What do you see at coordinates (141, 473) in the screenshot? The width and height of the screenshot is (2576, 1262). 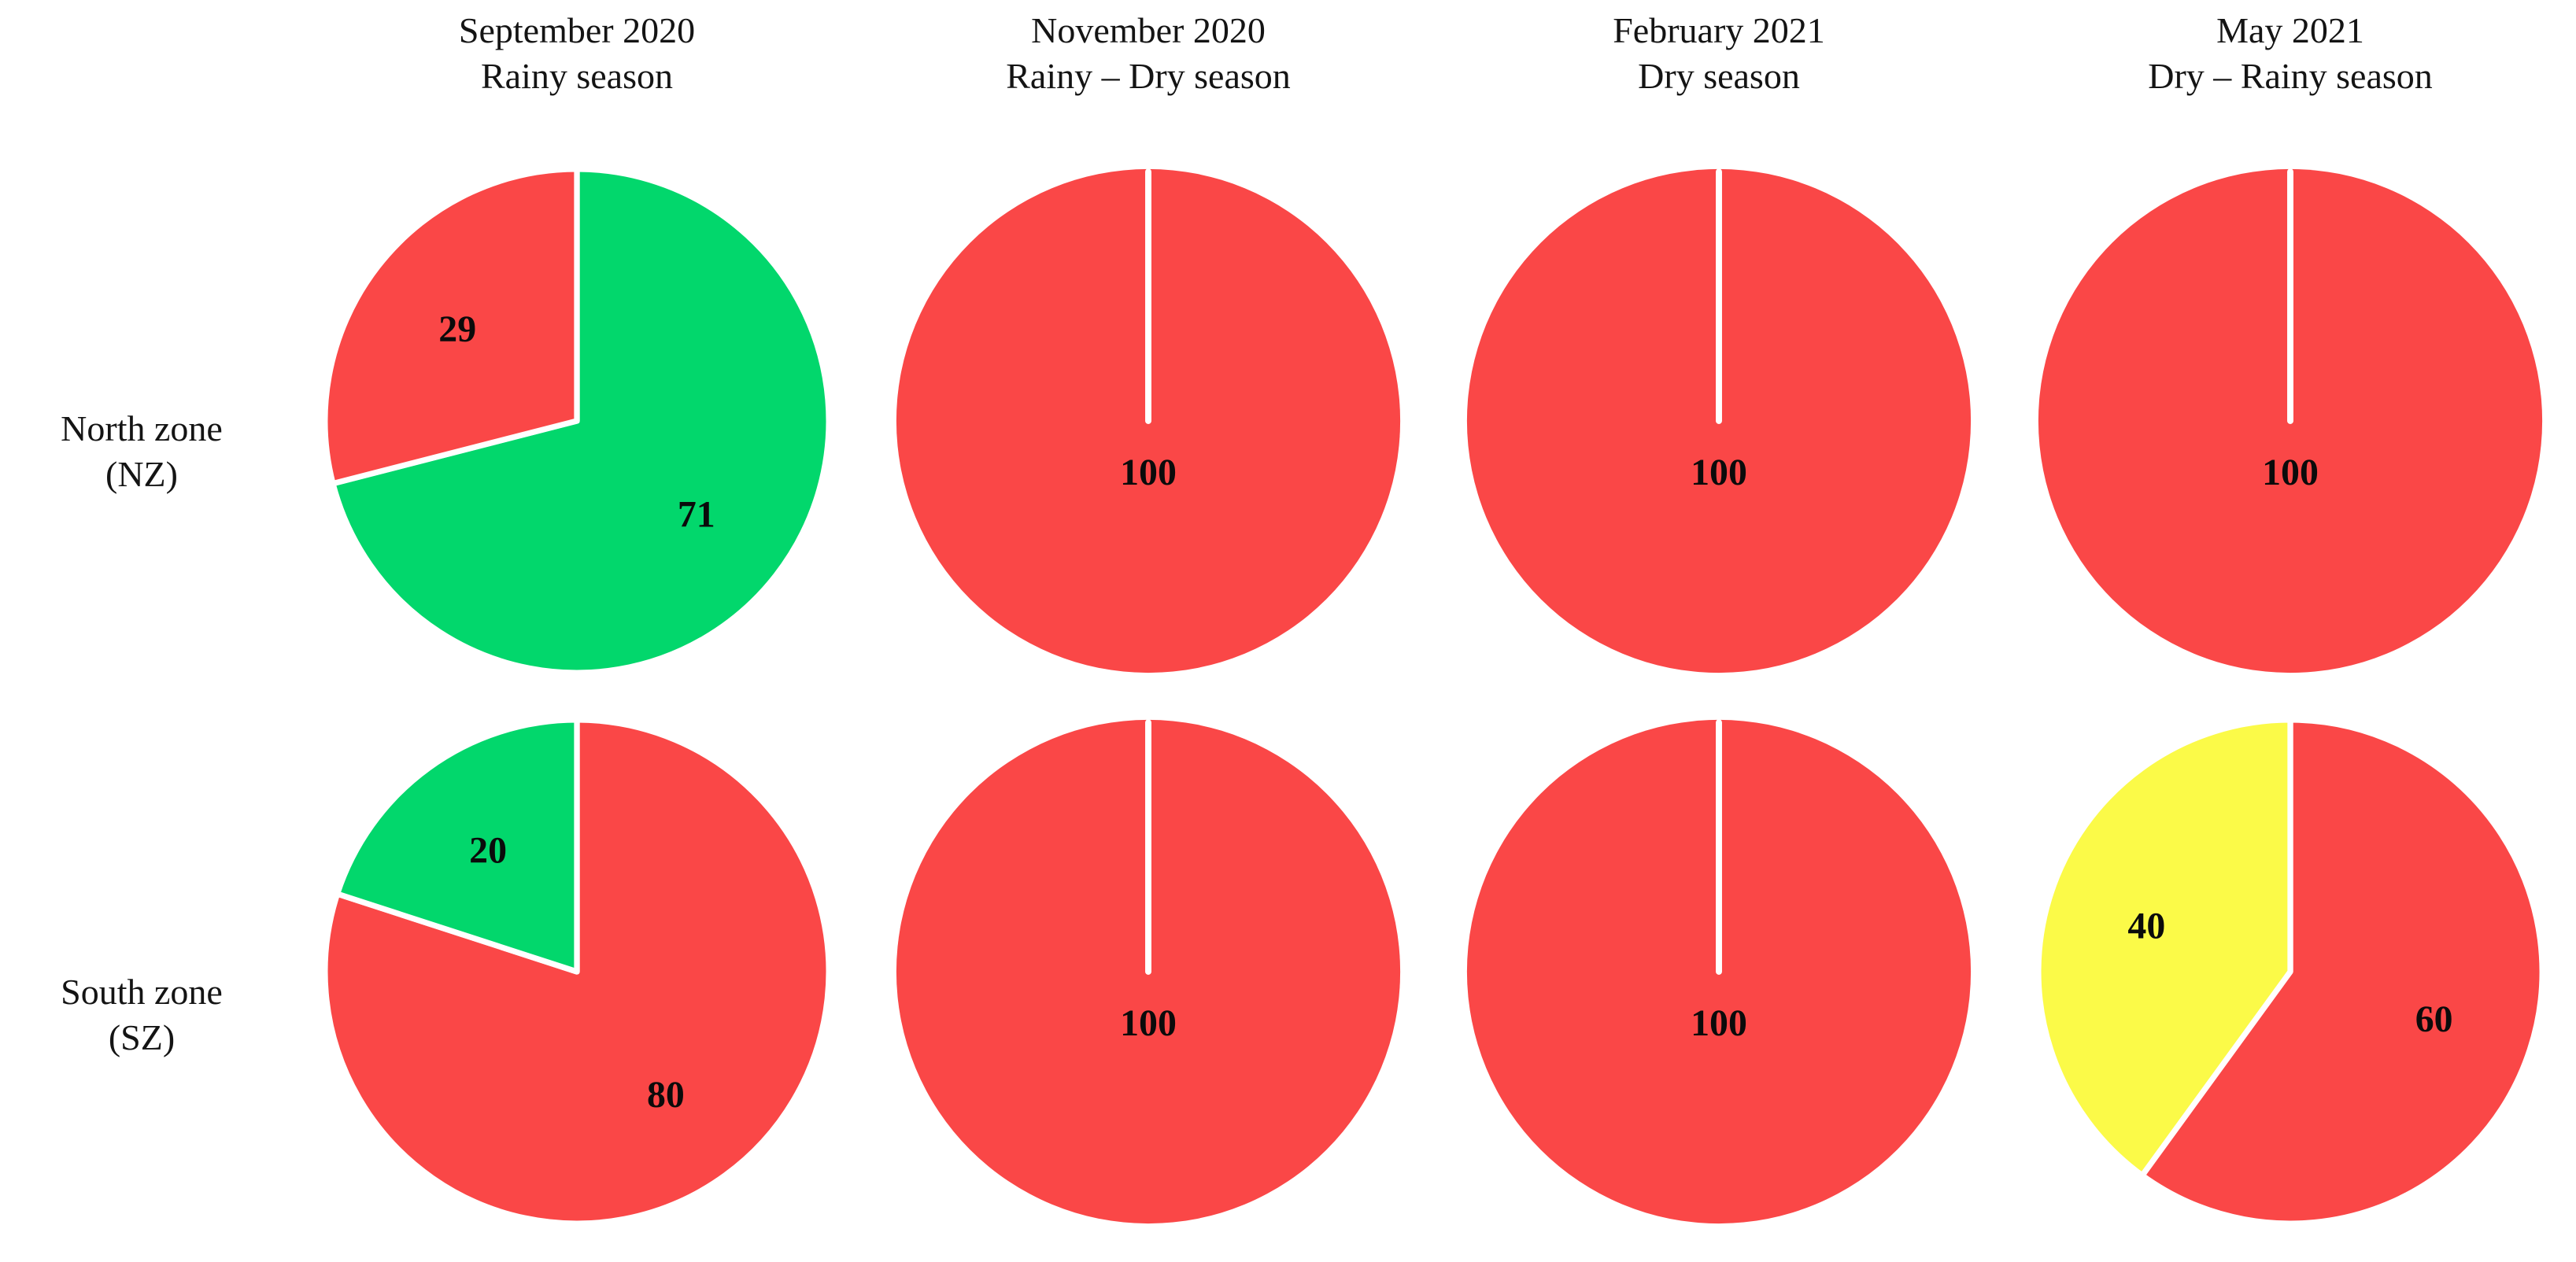 I see `zone-abbr: (NZ)` at bounding box center [141, 473].